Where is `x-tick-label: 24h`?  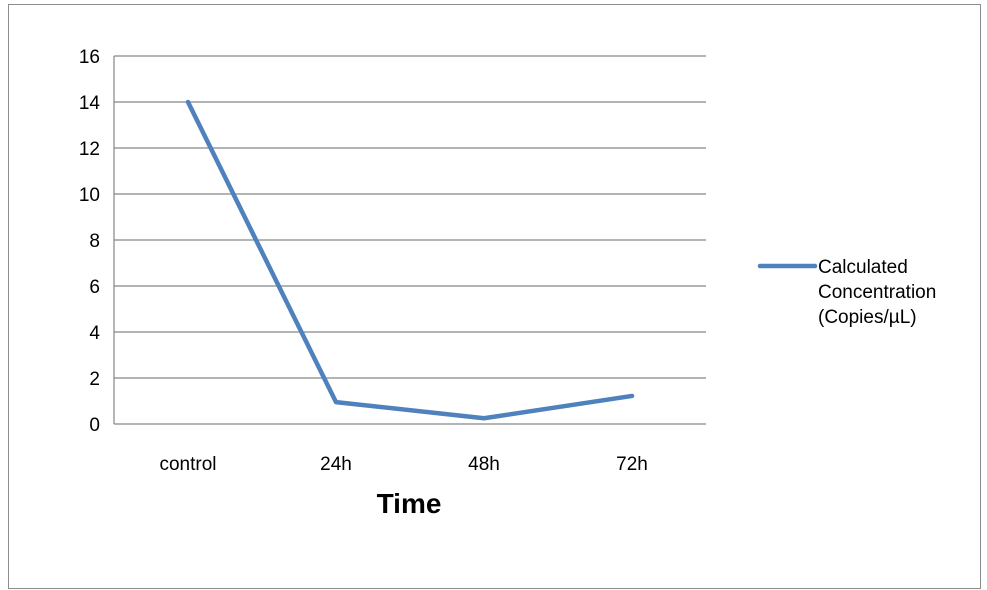 x-tick-label: 24h is located at coordinates (336, 464).